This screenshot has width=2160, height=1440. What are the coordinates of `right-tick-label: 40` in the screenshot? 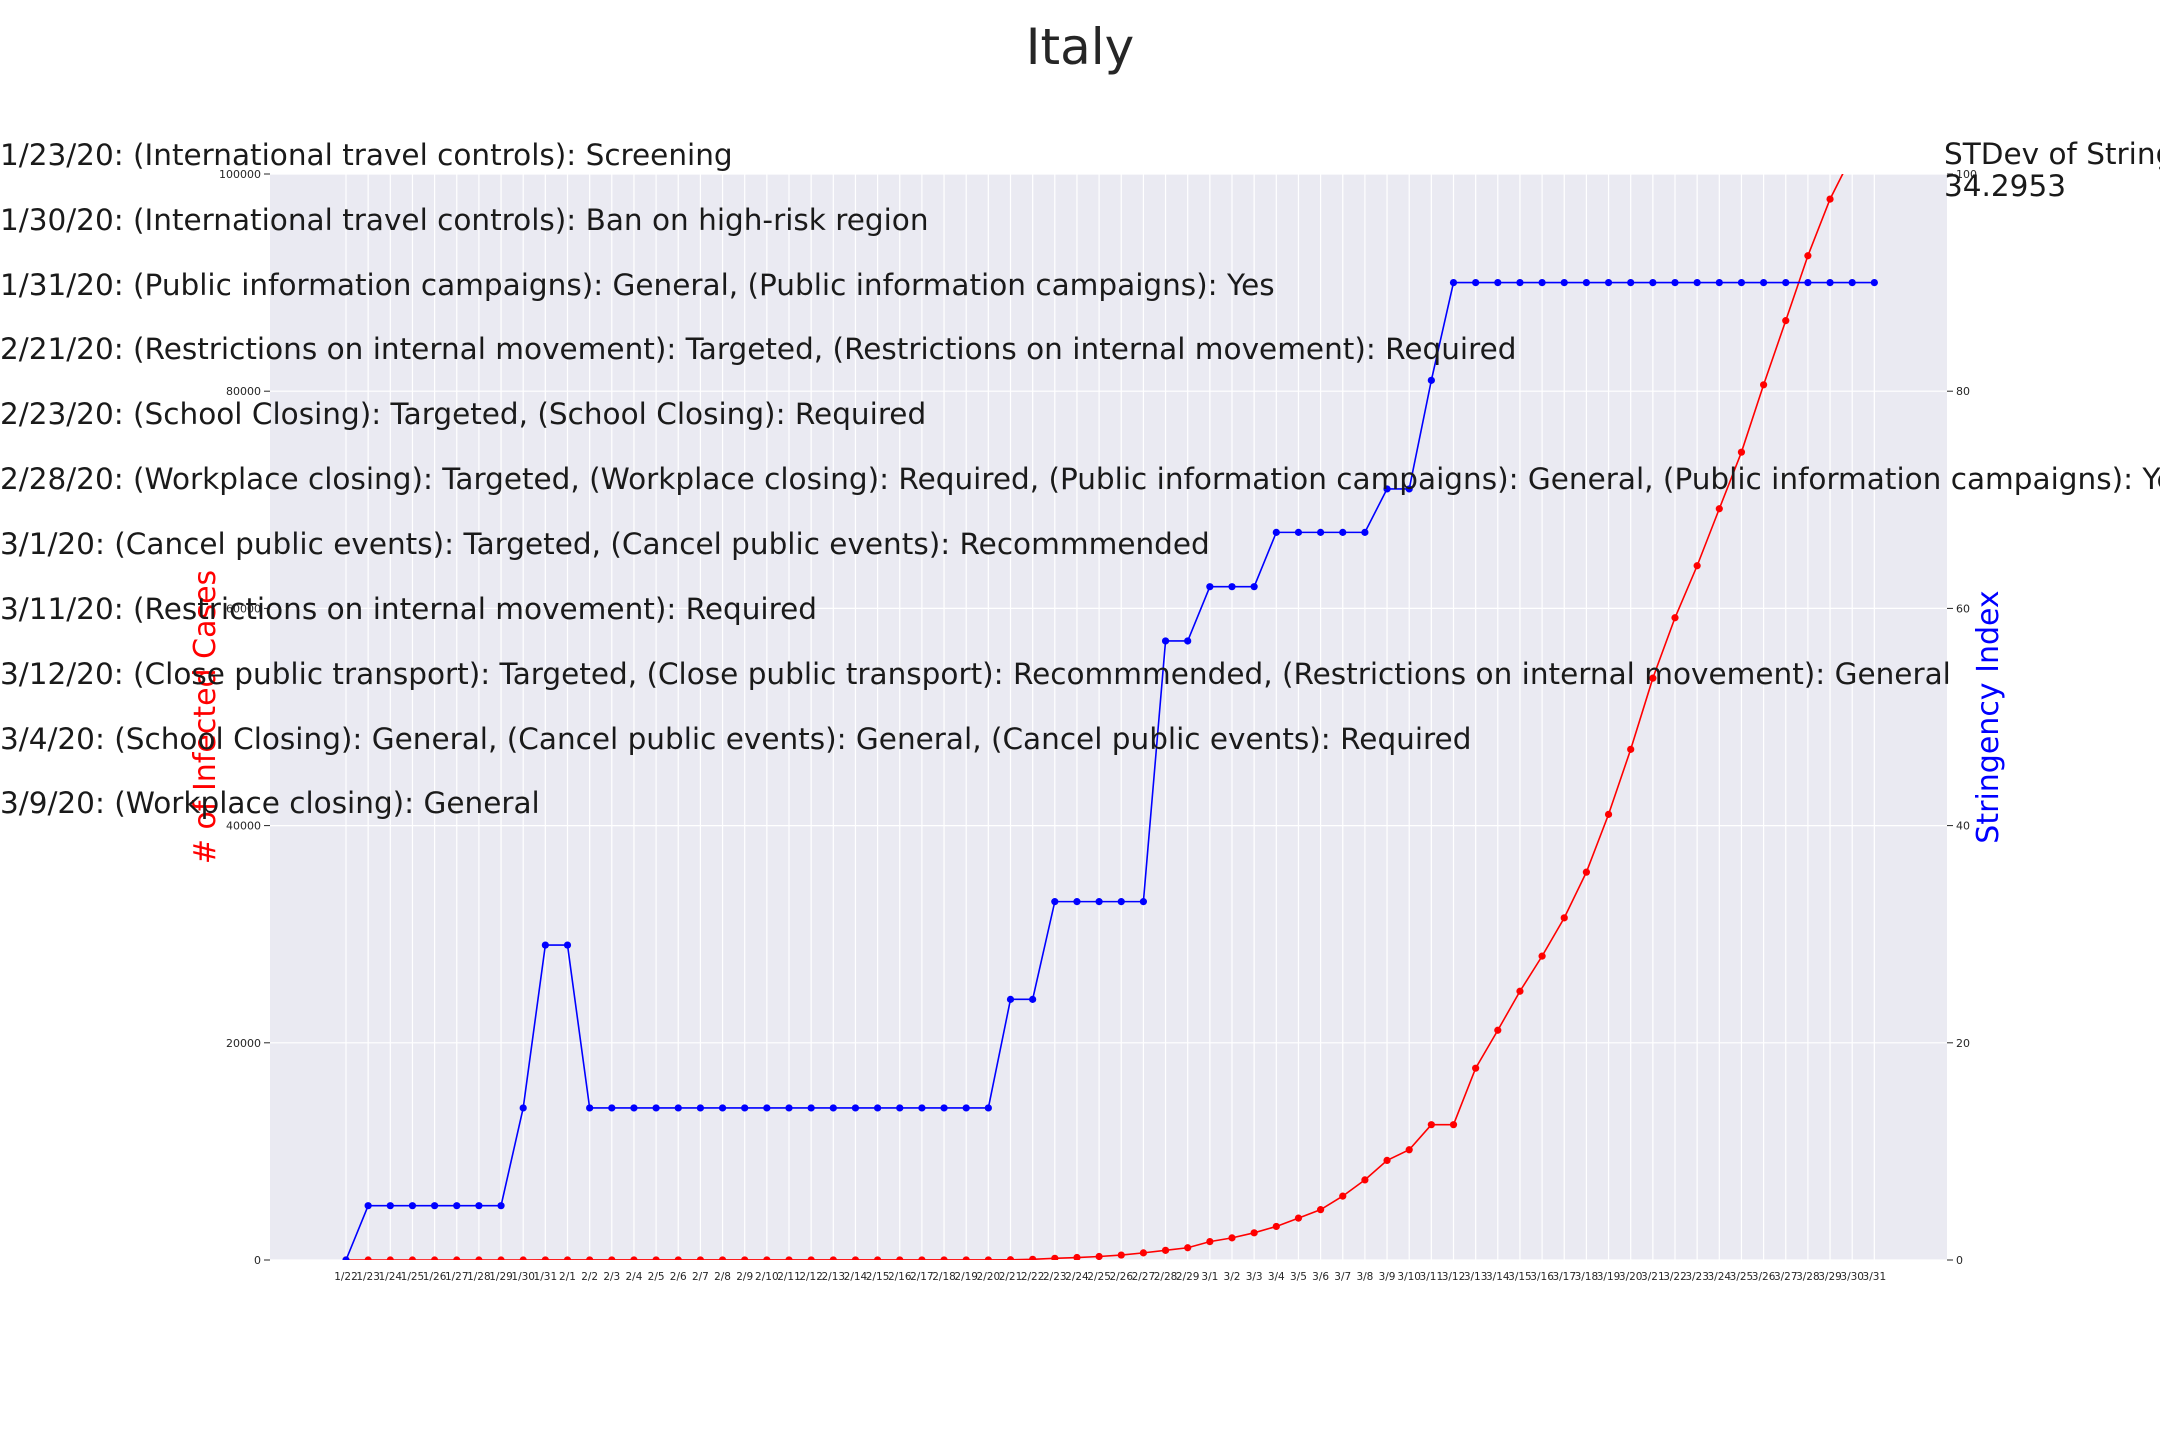 It's located at (1963, 826).